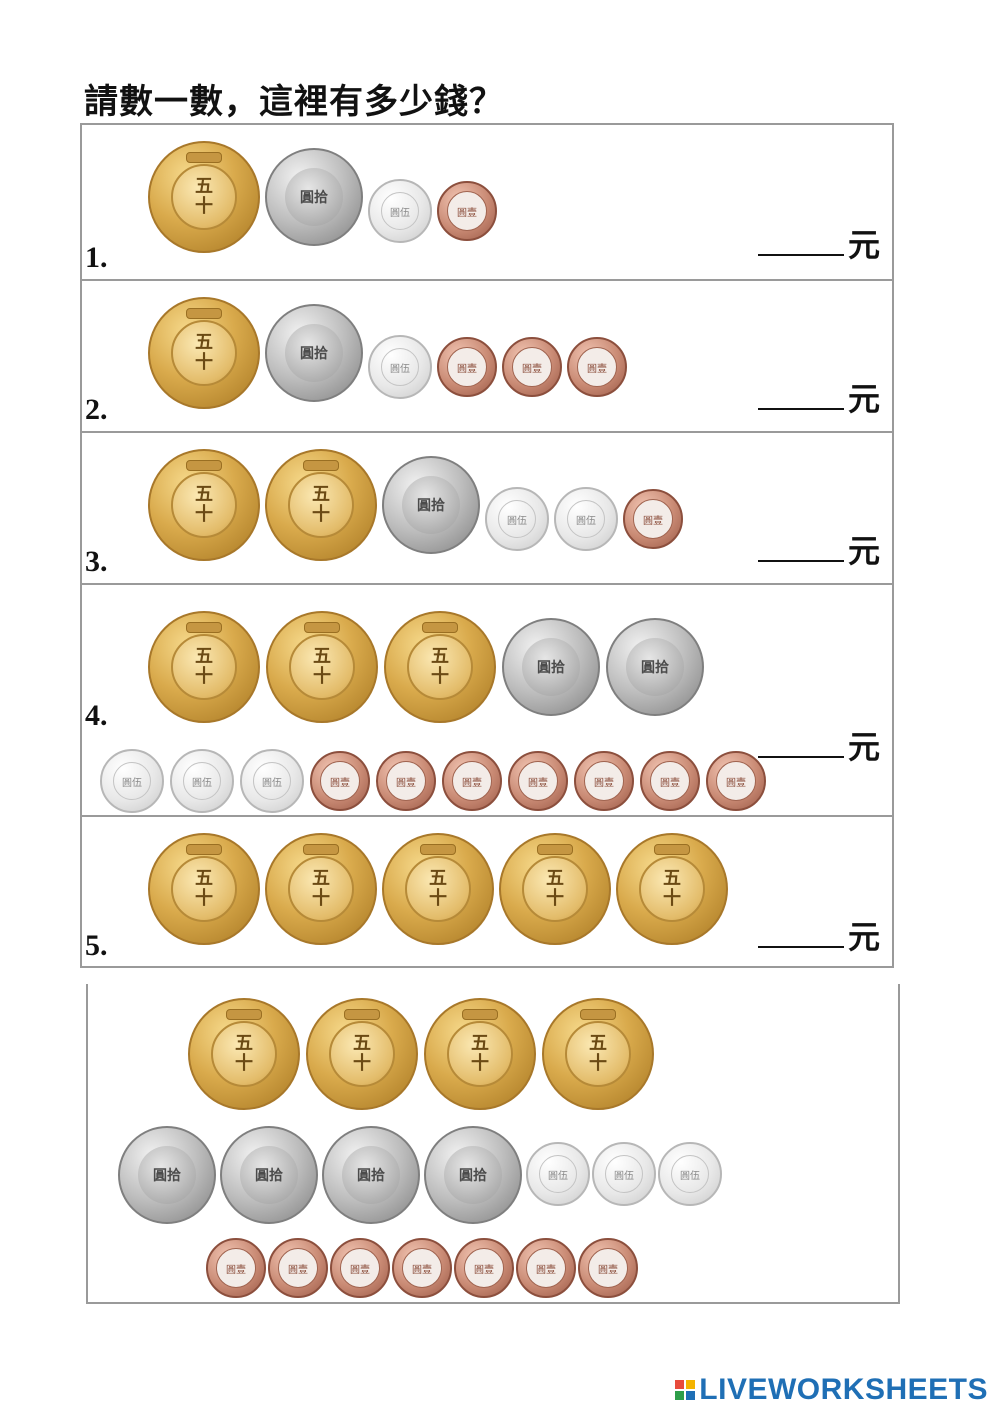 The image size is (1000, 1415). I want to click on question-number: 5., so click(96, 945).